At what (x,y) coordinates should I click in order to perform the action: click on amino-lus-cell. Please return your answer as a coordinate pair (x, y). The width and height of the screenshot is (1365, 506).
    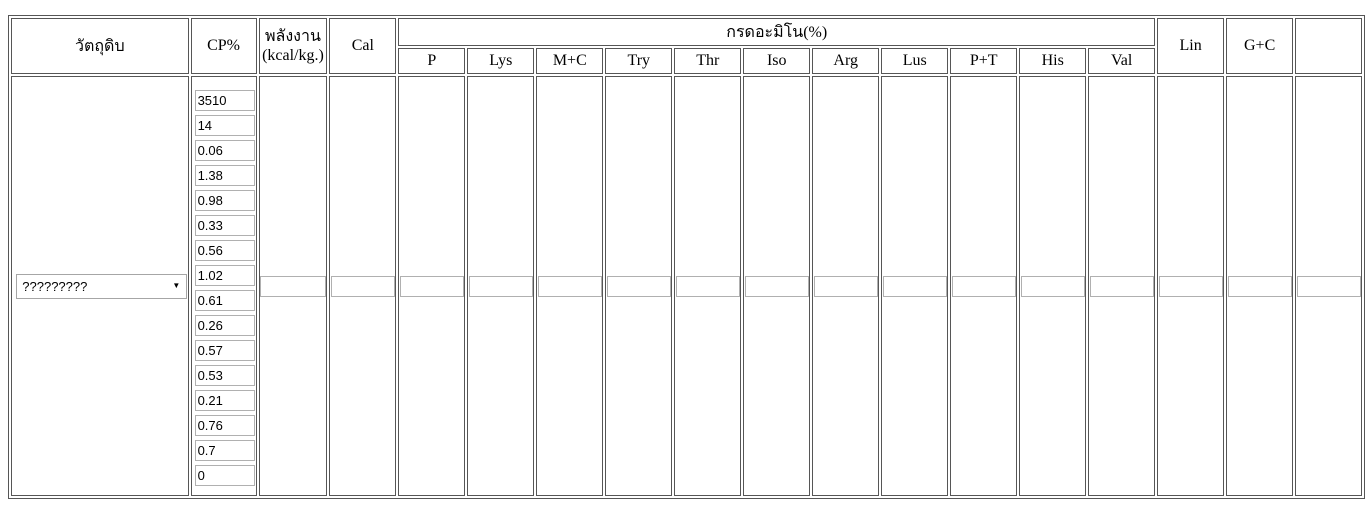
    Looking at the image, I should click on (915, 286).